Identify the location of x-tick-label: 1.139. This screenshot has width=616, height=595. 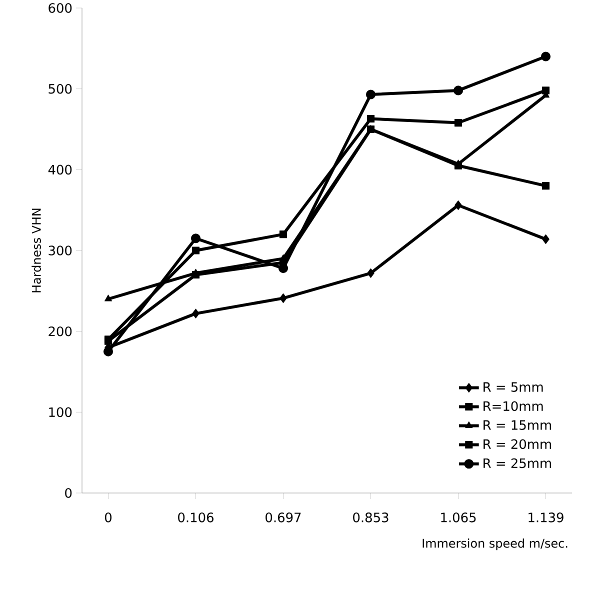
(546, 517).